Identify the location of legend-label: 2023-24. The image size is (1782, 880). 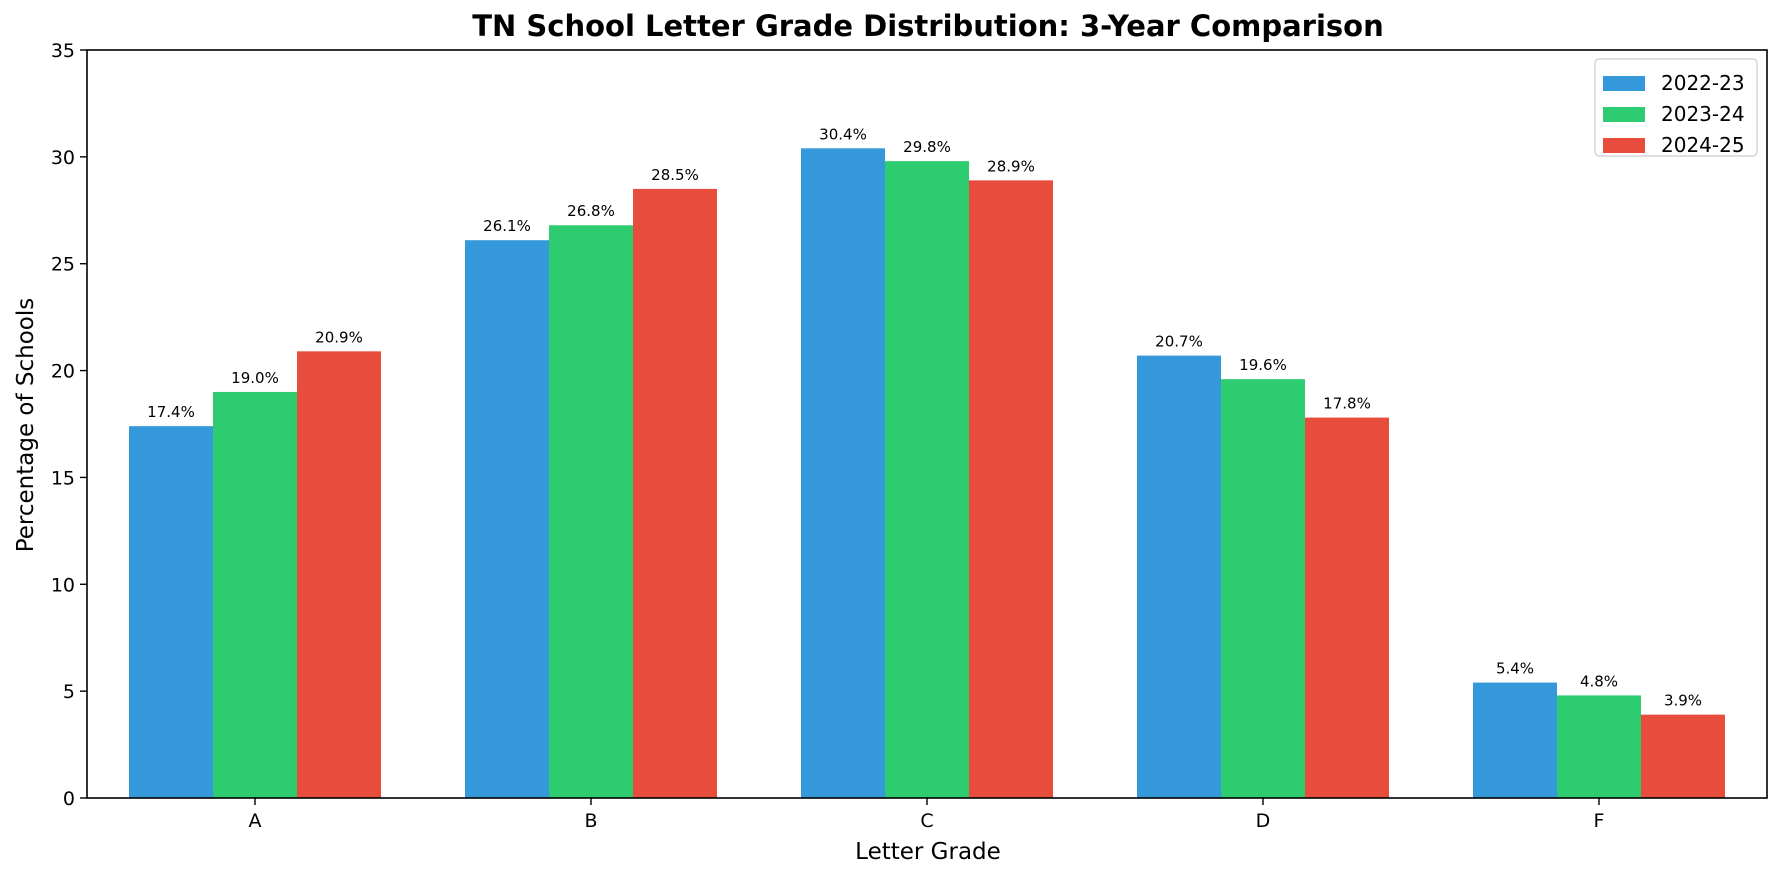
(1703, 114).